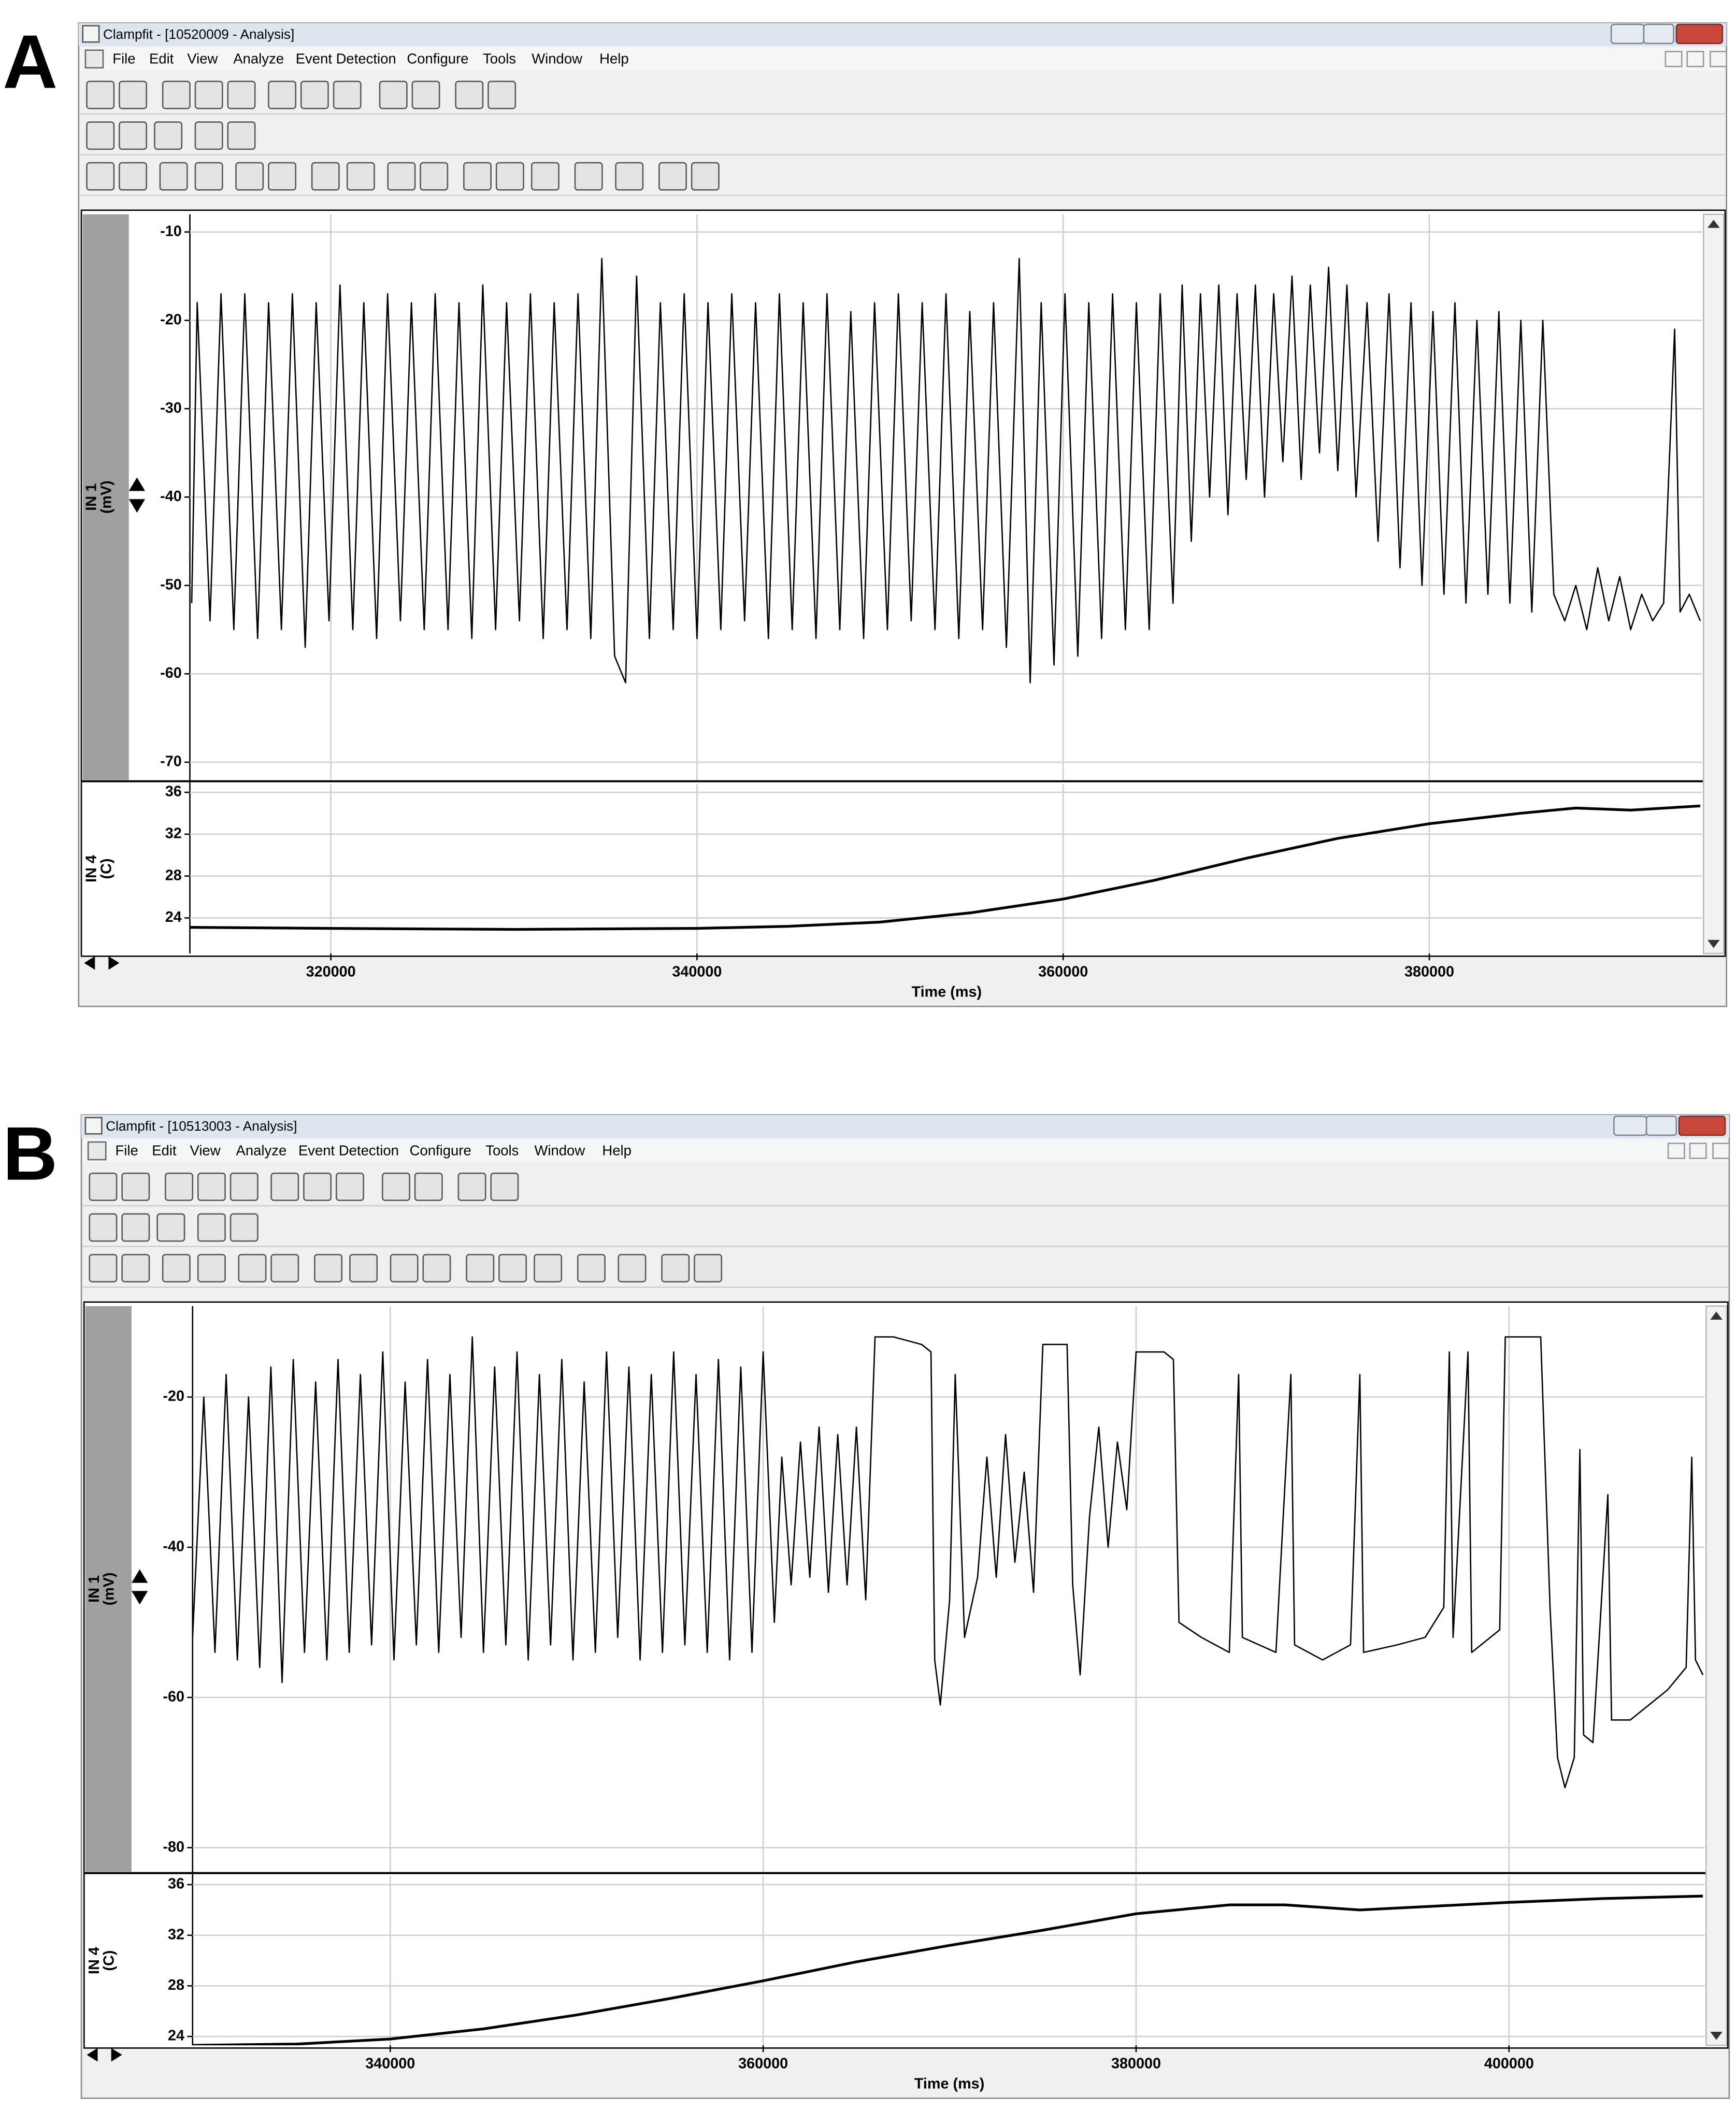 The width and height of the screenshot is (1736, 2124). What do you see at coordinates (617, 1151) in the screenshot?
I see `menu-item: Help` at bounding box center [617, 1151].